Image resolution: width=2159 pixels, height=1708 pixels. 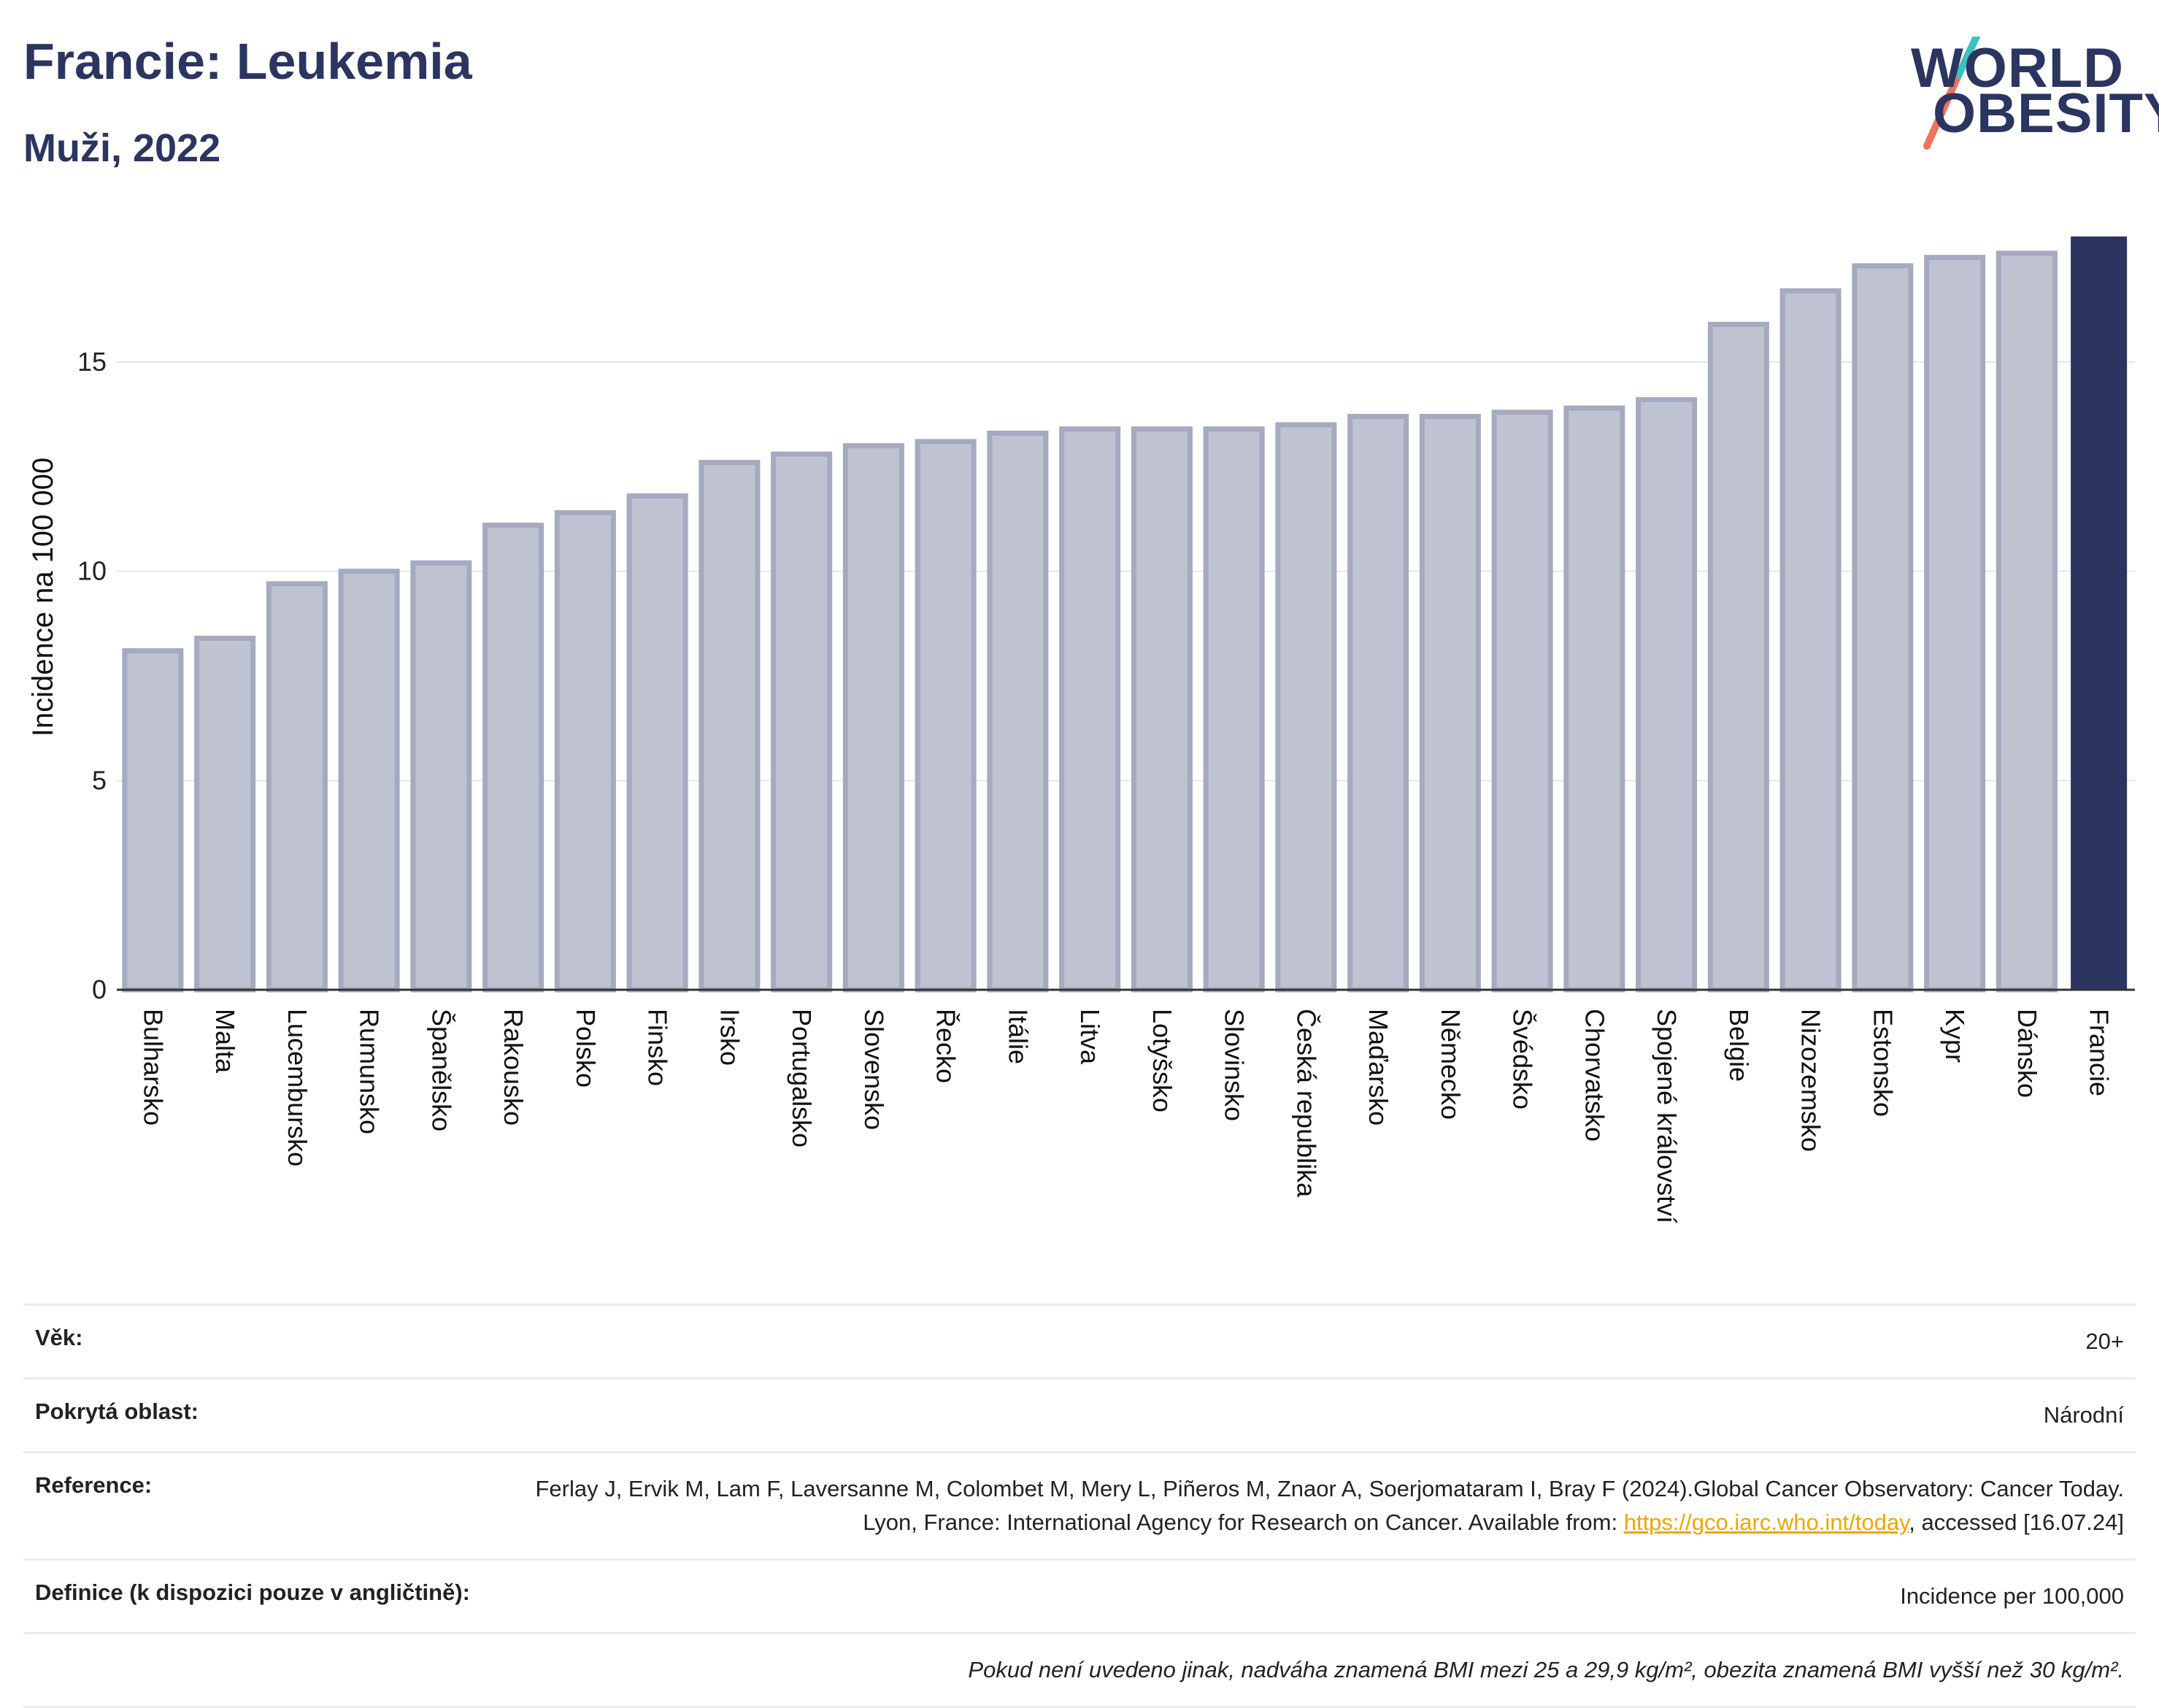 What do you see at coordinates (297, 787) in the screenshot?
I see `bar-lucembursko` at bounding box center [297, 787].